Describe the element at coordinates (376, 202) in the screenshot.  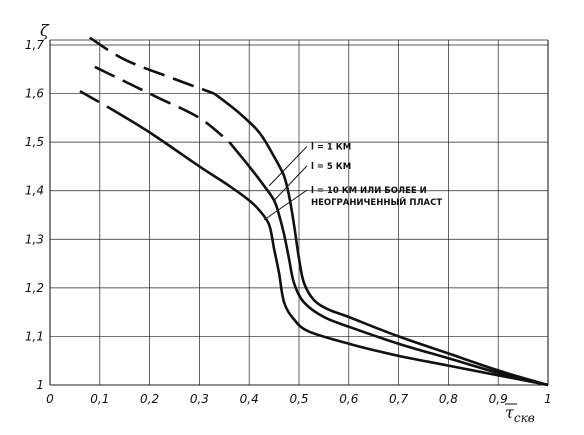
I see `annotation-text: НЕОГРАНИЧЕННЫЙ ПЛАСТ` at that location.